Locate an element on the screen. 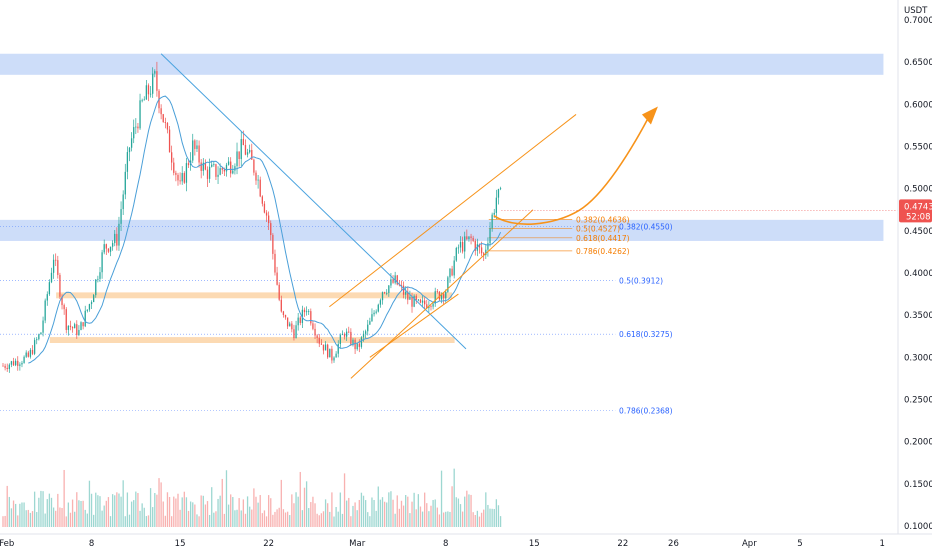 The width and height of the screenshot is (932, 554). current-price-value: 0.4743 is located at coordinates (918, 207).